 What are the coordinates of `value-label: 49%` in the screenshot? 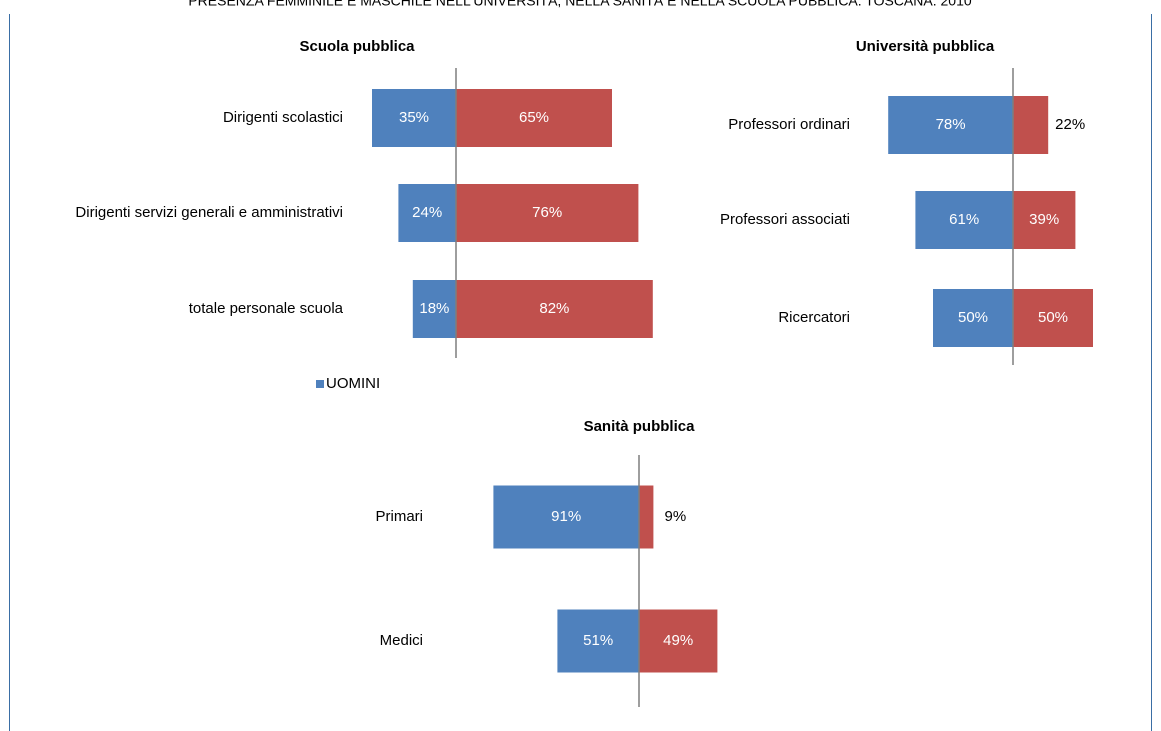 It's located at (678, 640).